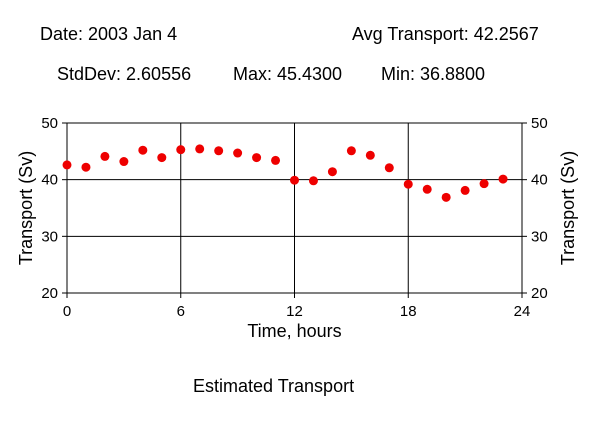  Describe the element at coordinates (49, 123) in the screenshot. I see `y-tick-label-left: 50` at that location.